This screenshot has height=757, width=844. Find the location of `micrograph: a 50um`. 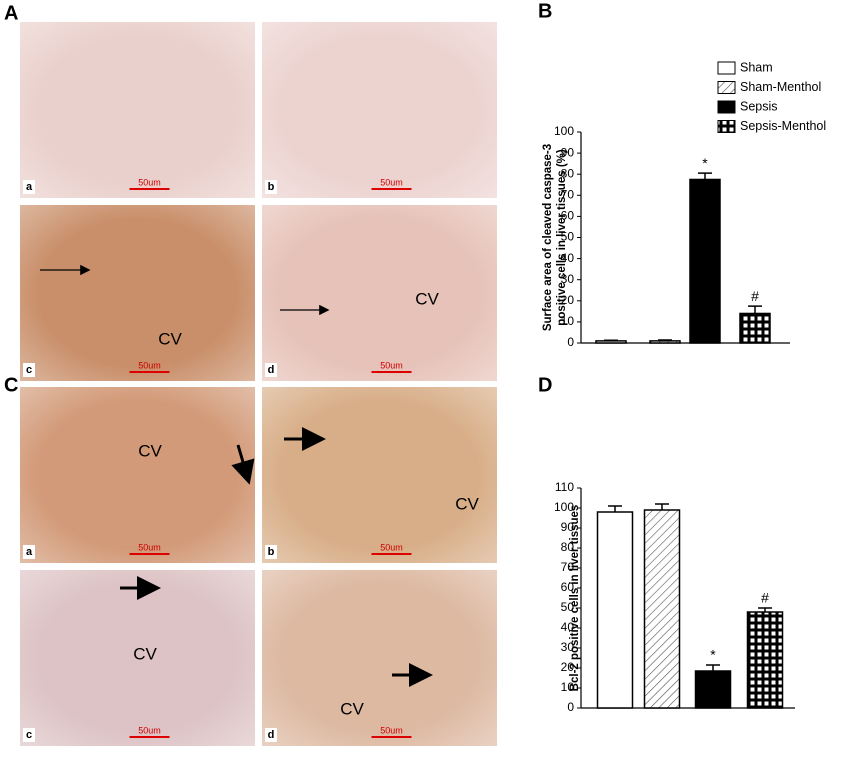

micrograph: a 50um is located at coordinates (137, 110).